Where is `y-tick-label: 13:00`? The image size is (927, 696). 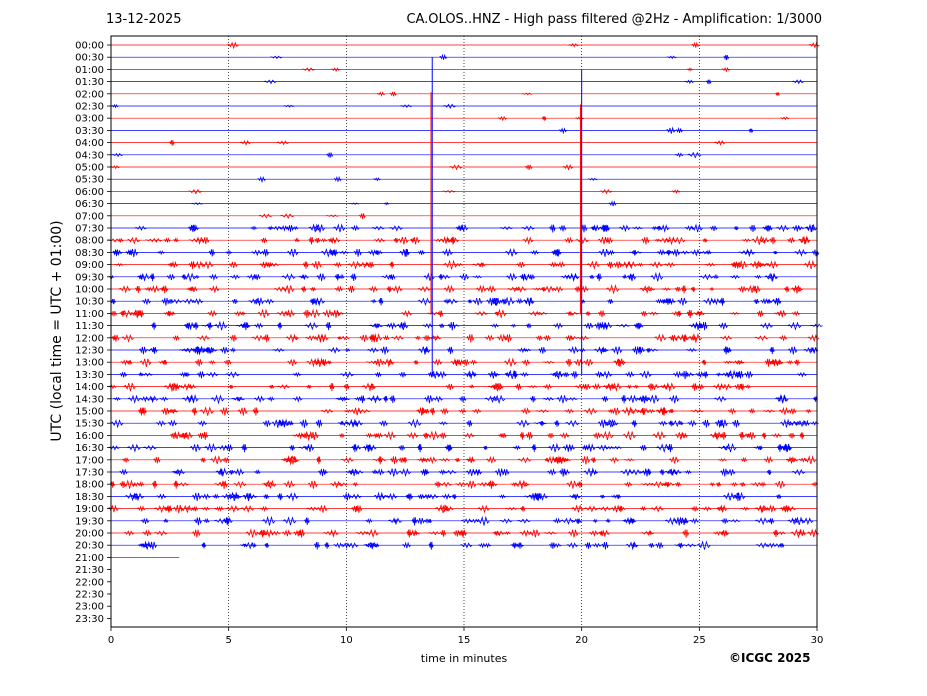 y-tick-label: 13:00 is located at coordinates (89, 363).